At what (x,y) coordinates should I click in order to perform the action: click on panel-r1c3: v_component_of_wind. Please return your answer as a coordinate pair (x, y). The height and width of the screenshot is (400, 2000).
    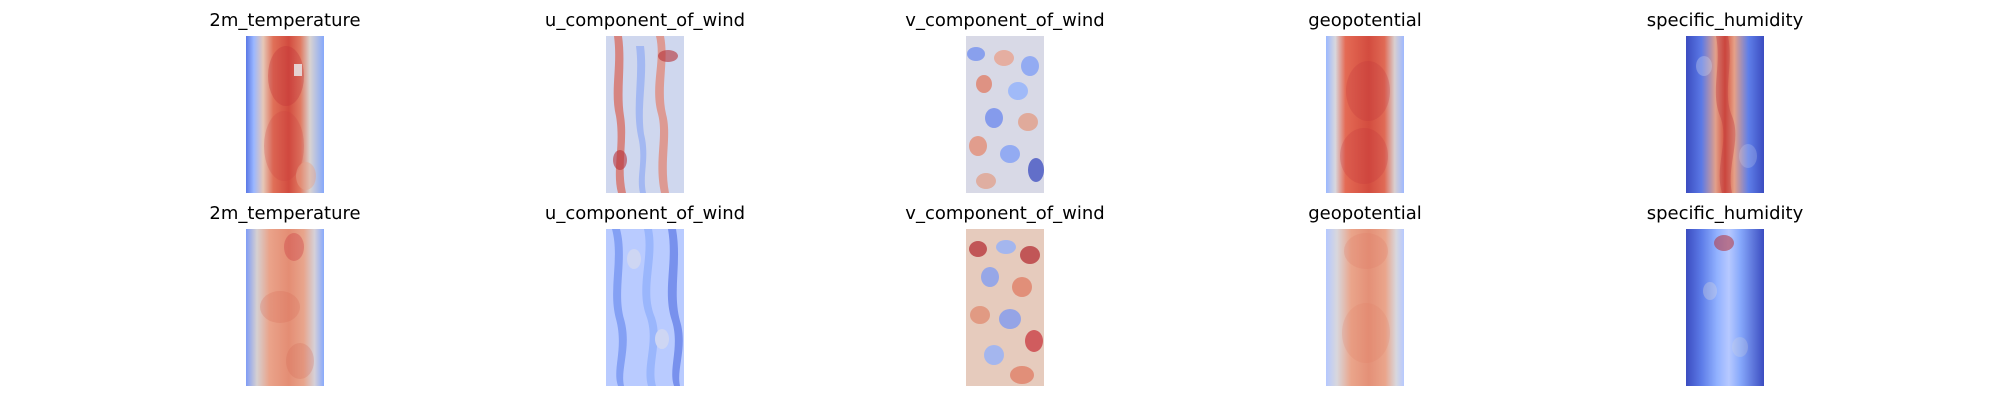
    Looking at the image, I should click on (1005, 101).